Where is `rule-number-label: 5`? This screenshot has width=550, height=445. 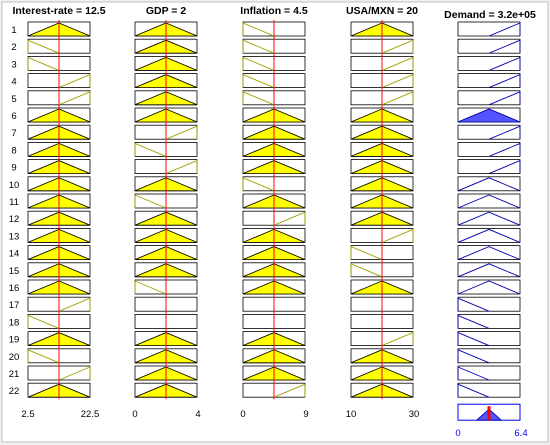
rule-number-label: 5 is located at coordinates (13, 99).